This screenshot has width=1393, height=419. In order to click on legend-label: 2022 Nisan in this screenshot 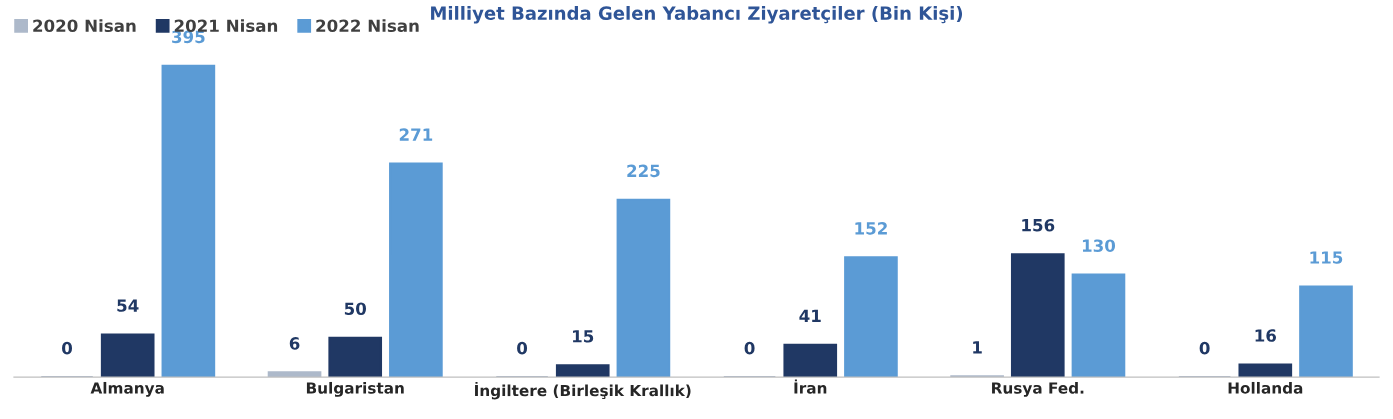, I will do `click(367, 26)`.